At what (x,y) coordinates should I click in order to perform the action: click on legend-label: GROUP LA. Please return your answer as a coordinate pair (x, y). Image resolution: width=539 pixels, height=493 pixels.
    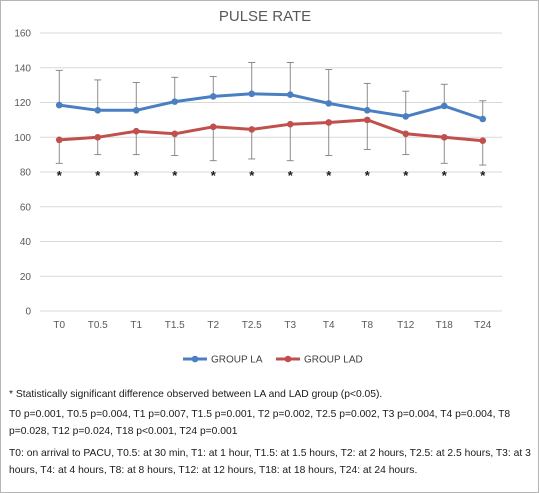
    Looking at the image, I should click on (237, 360).